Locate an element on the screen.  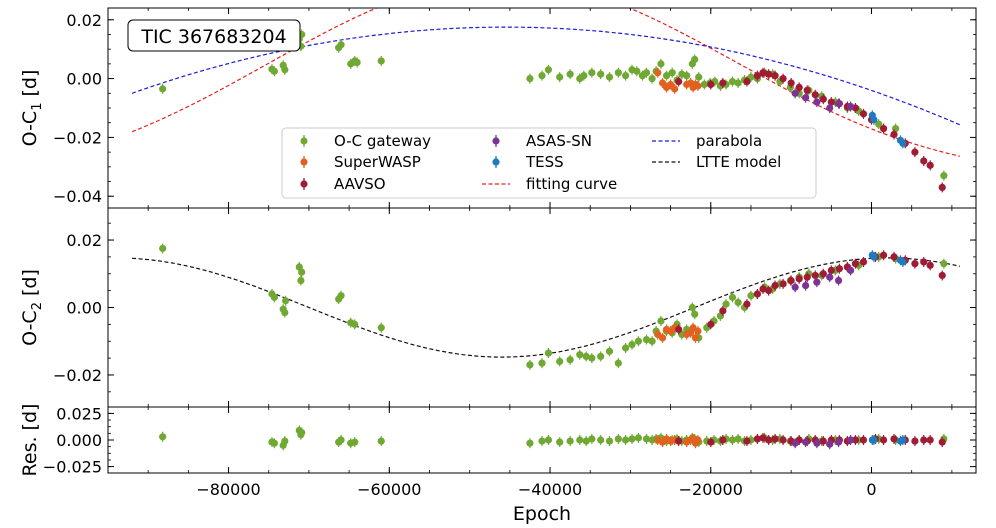
legend-label: LTTE model is located at coordinates (738, 162).